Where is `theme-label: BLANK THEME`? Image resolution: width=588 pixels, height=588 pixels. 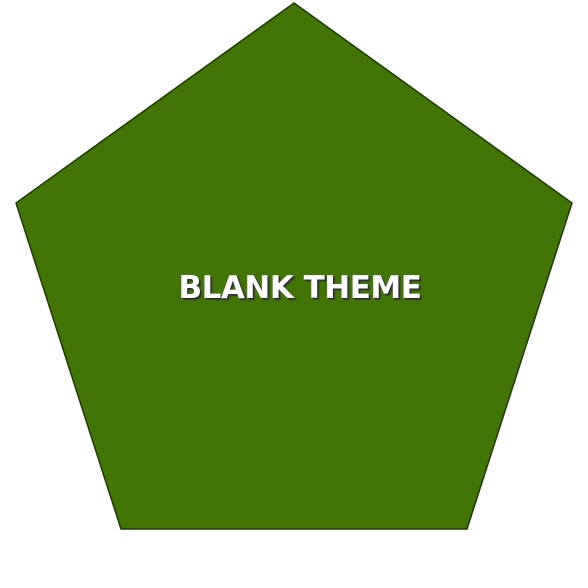
theme-label: BLANK THEME is located at coordinates (300, 288).